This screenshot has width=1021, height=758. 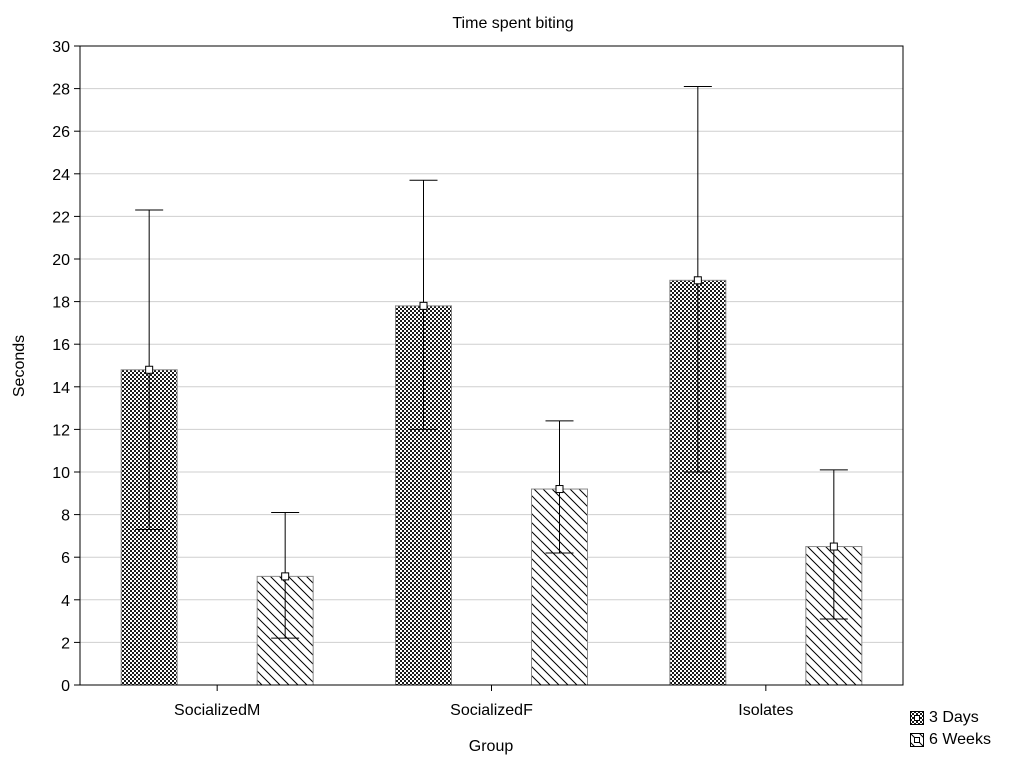 What do you see at coordinates (65, 601) in the screenshot?
I see `y-tick-label: 4` at bounding box center [65, 601].